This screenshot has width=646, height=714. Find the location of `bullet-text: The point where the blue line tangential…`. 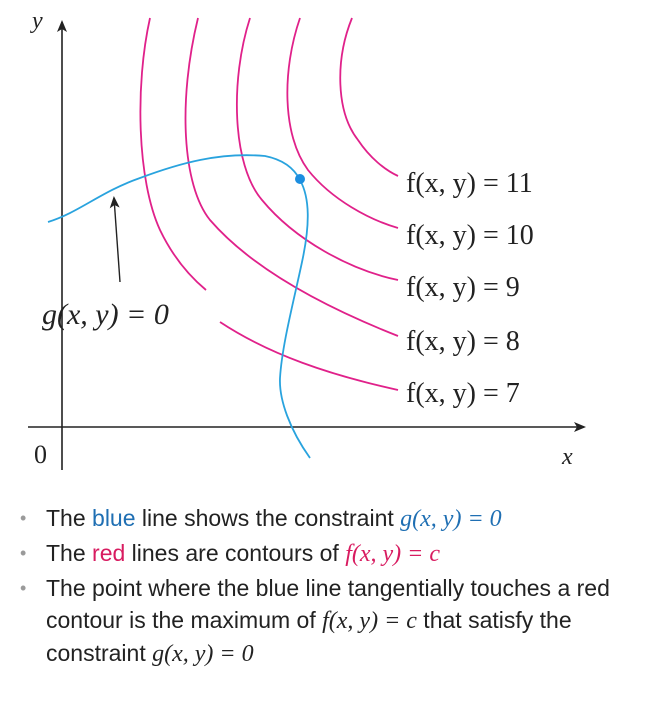

bullet-text: The point where the blue line tangential… is located at coordinates (328, 604).